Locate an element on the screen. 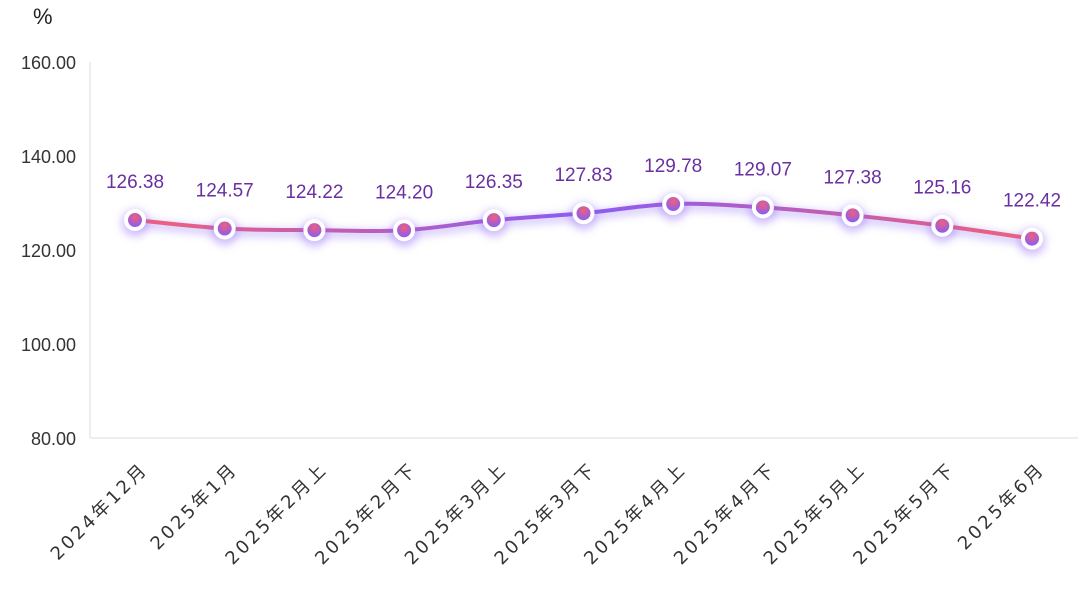 The width and height of the screenshot is (1080, 598). y-axis-unit-label: % is located at coordinates (43, 16).